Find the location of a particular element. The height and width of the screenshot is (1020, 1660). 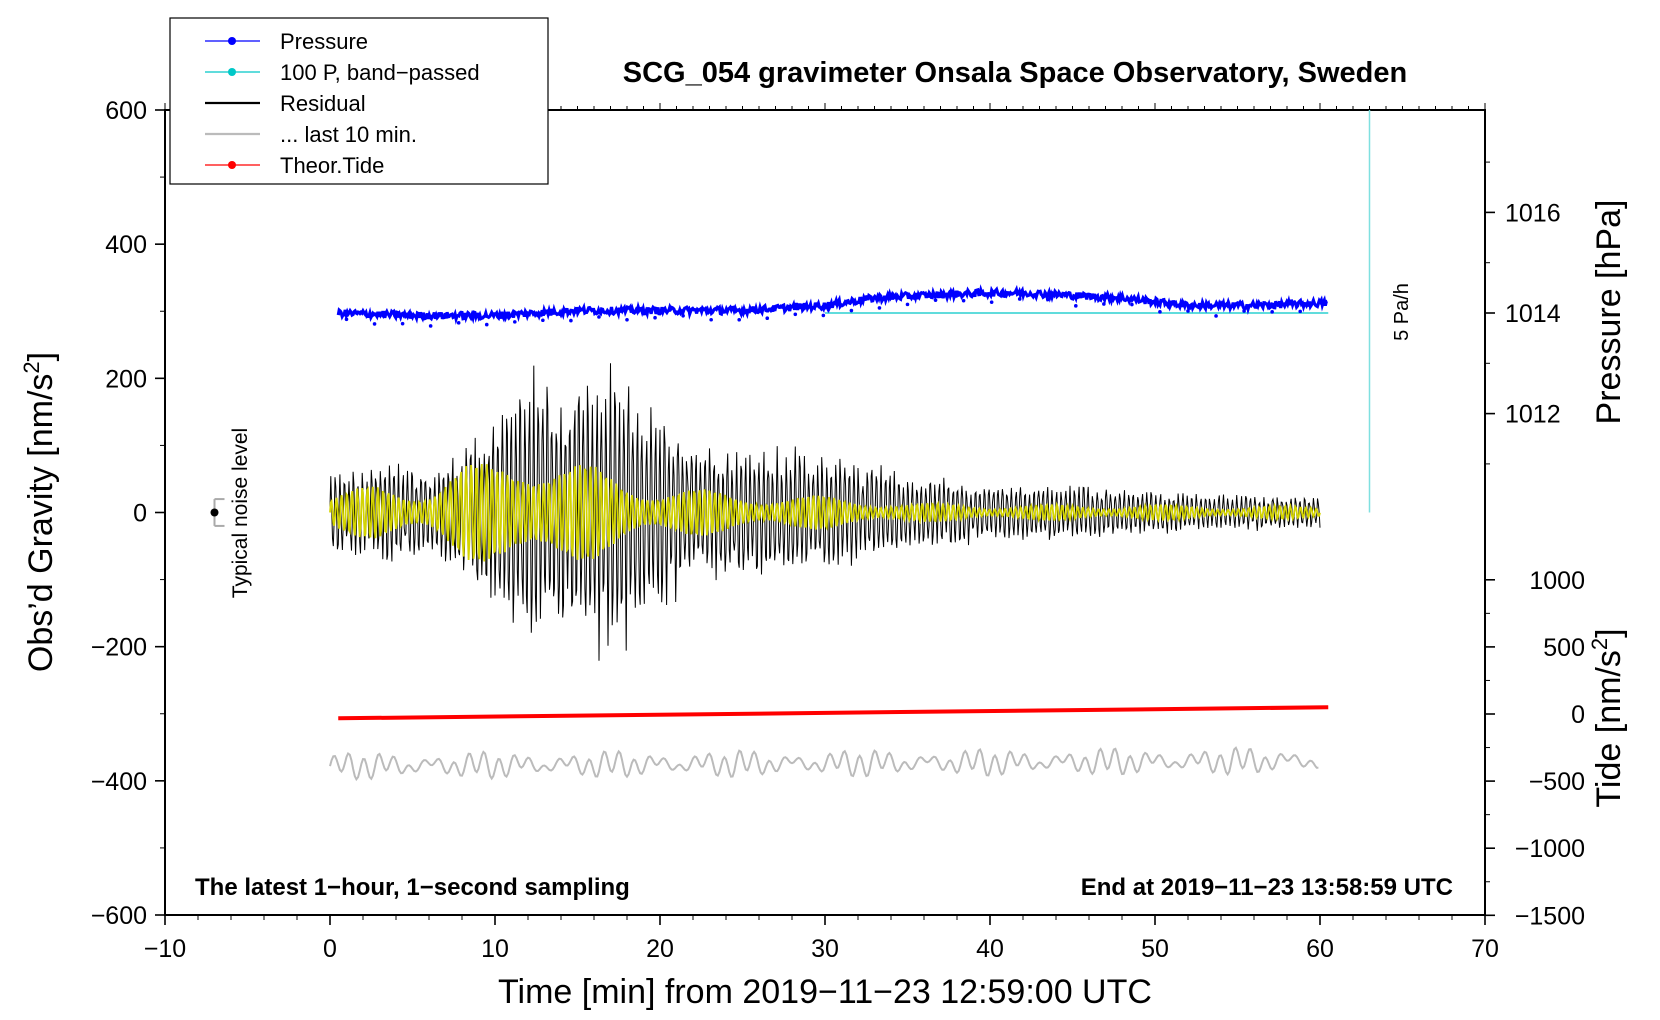

end-time-annotation: End at 2019−11−23 13:58:59 UTC is located at coordinates (1267, 887).